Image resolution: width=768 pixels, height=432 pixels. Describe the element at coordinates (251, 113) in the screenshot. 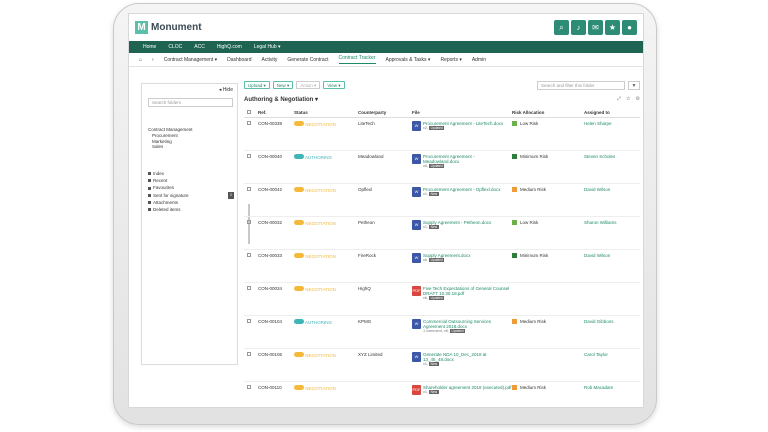

I see `select-all-checkbox` at that location.